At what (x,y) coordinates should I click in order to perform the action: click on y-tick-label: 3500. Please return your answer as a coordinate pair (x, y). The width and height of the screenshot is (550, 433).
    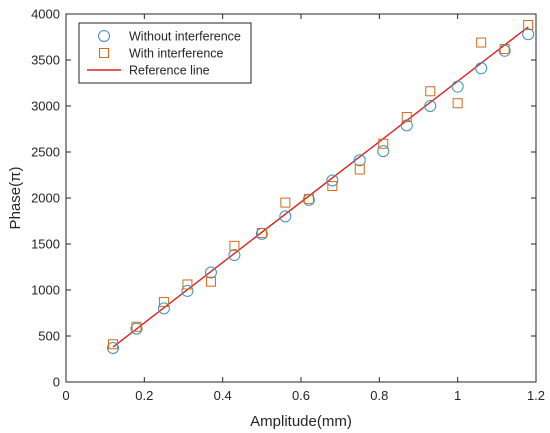
    Looking at the image, I should click on (45, 60).